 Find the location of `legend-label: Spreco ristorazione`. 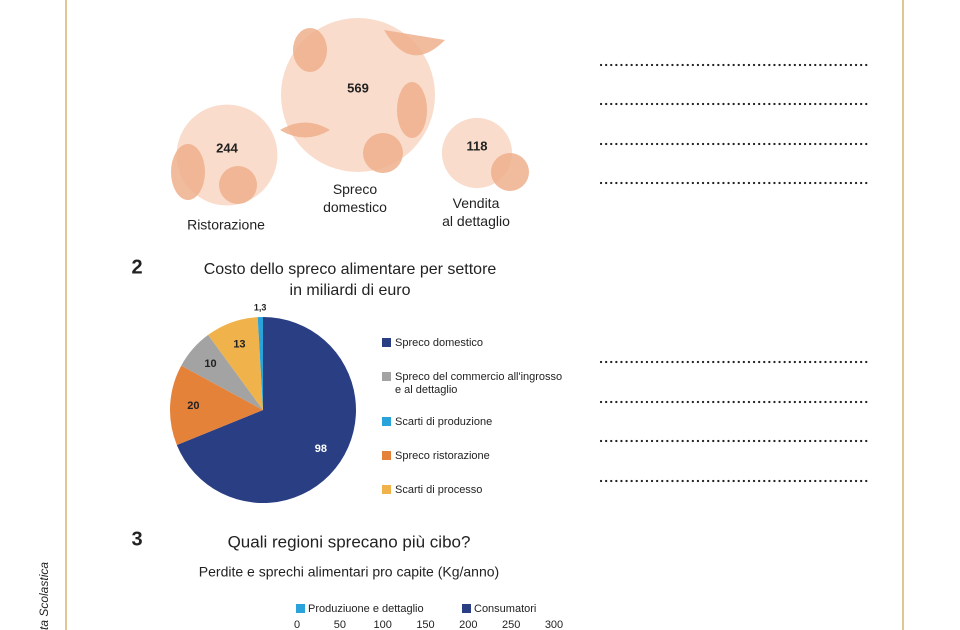

legend-label: Spreco ristorazione is located at coordinates (442, 456).